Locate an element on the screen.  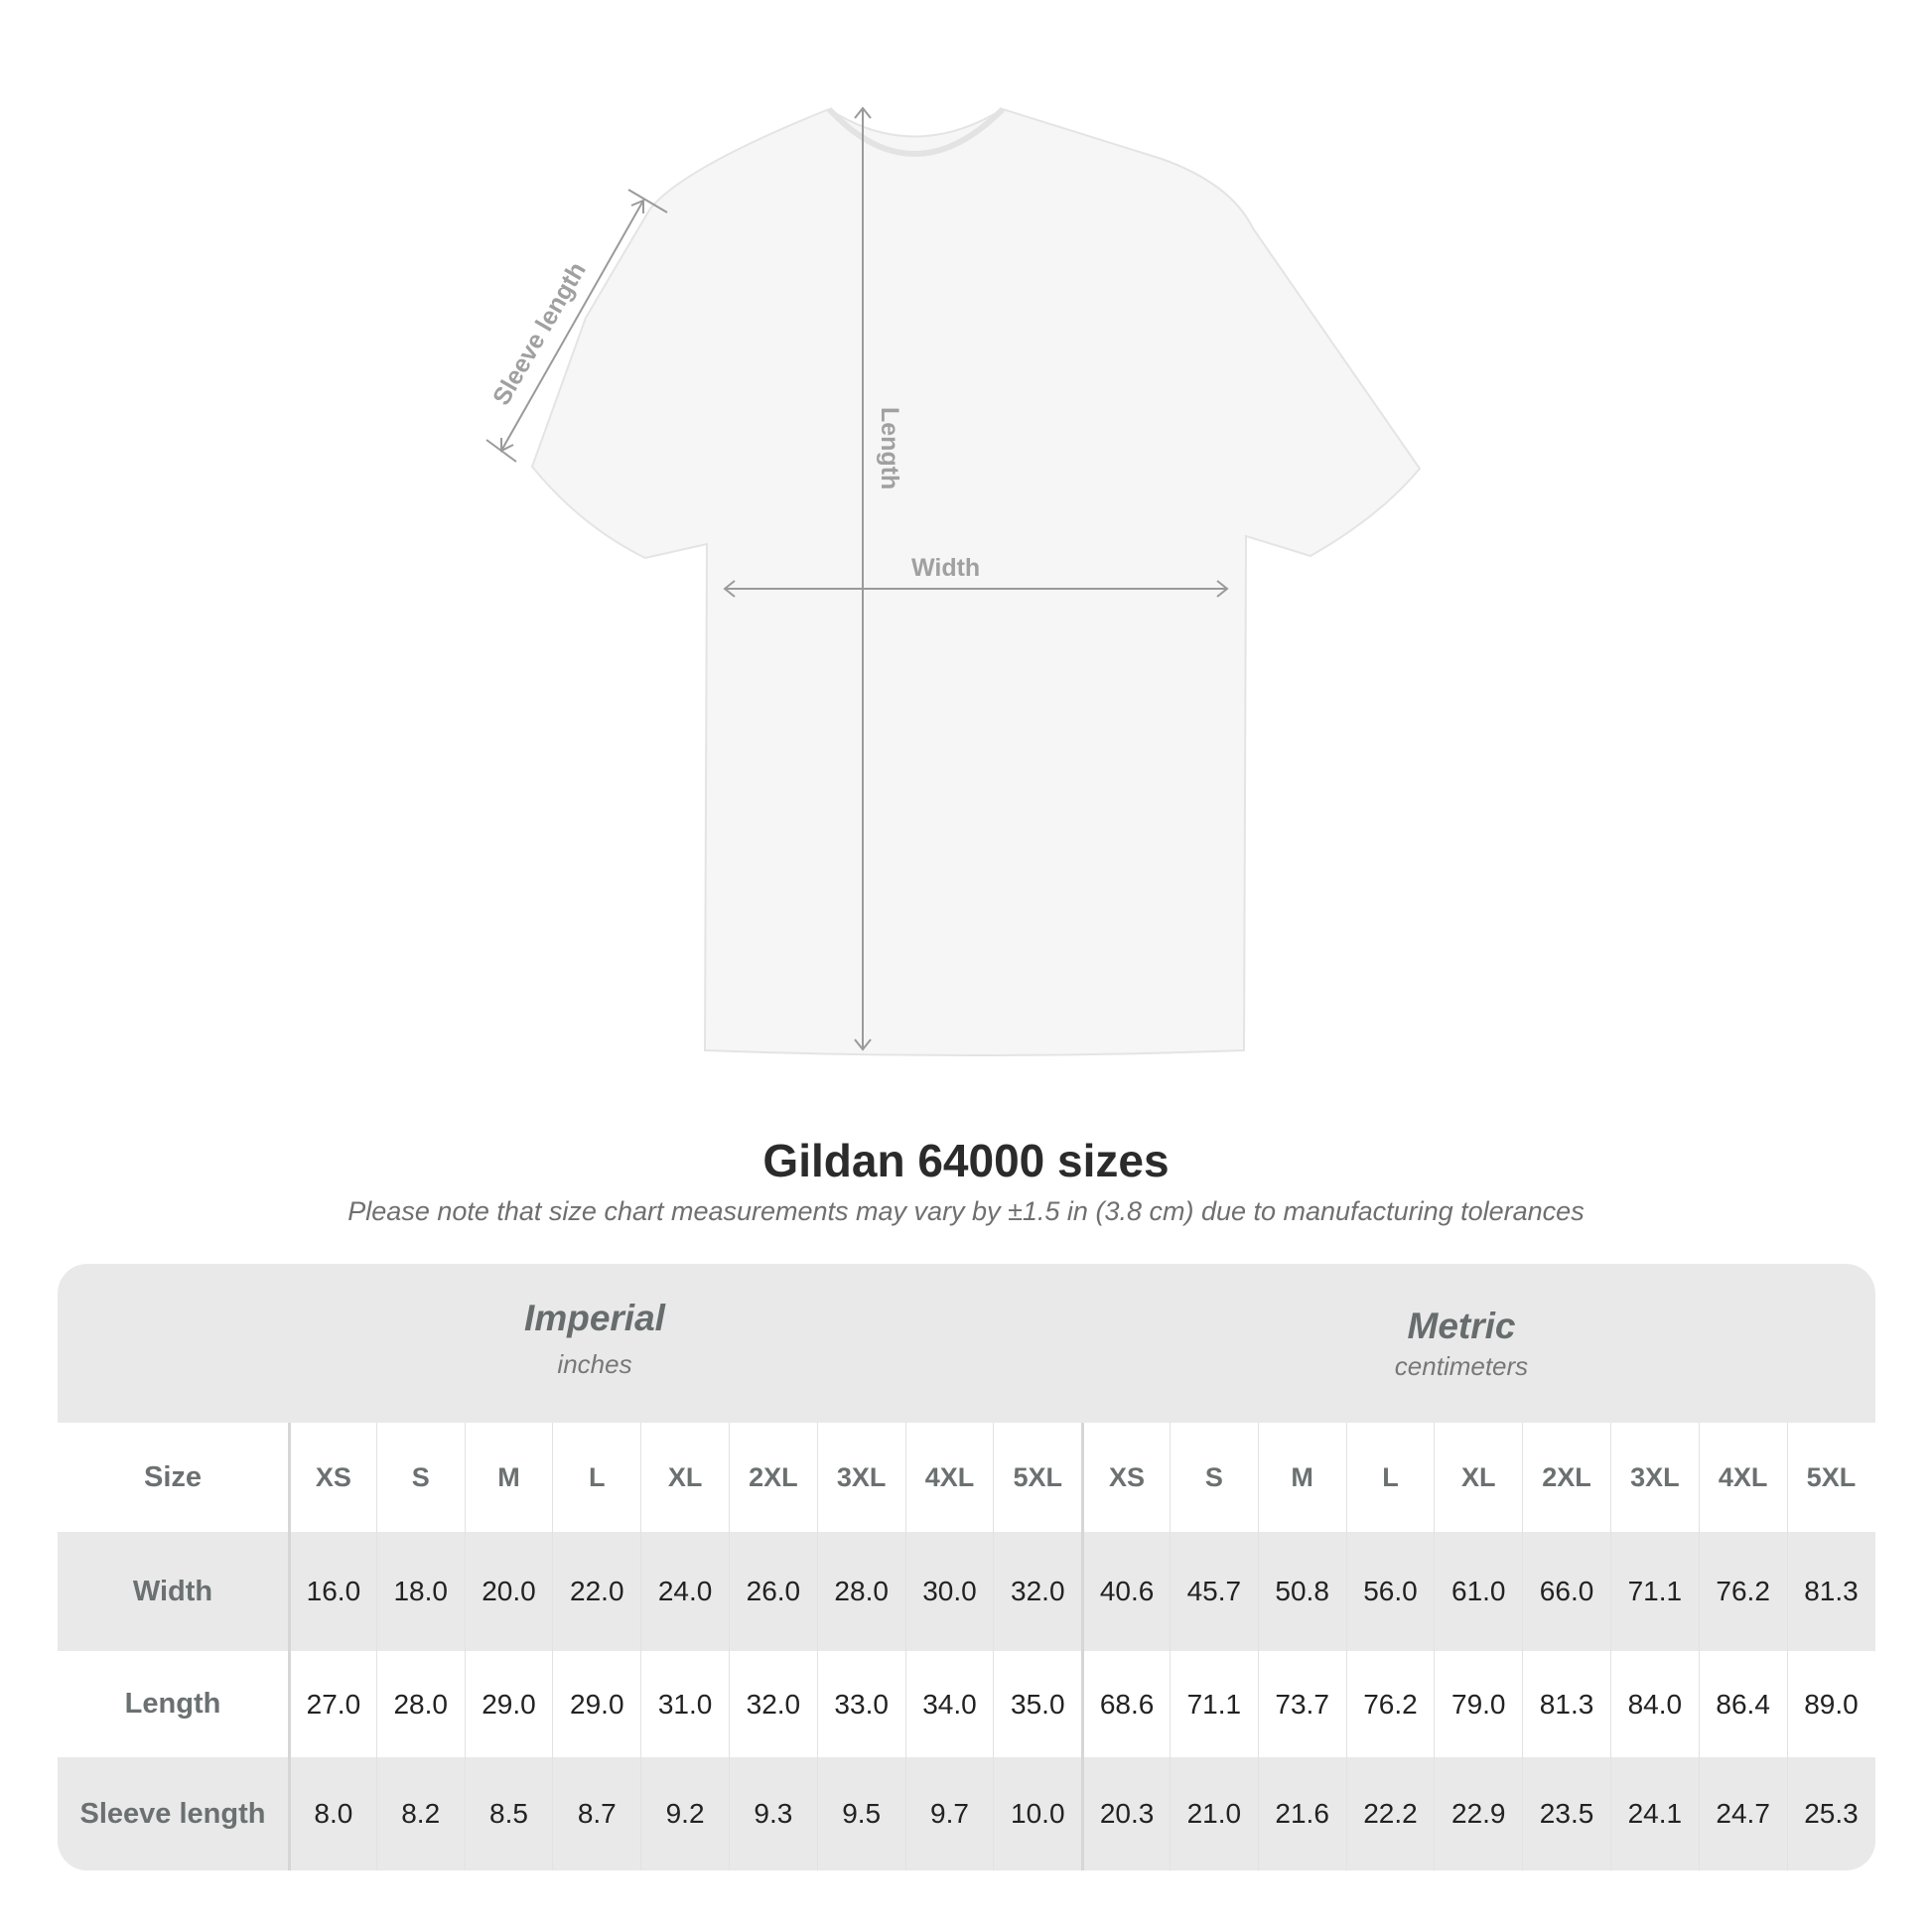
table-cell: 79.0 is located at coordinates (1478, 1704).